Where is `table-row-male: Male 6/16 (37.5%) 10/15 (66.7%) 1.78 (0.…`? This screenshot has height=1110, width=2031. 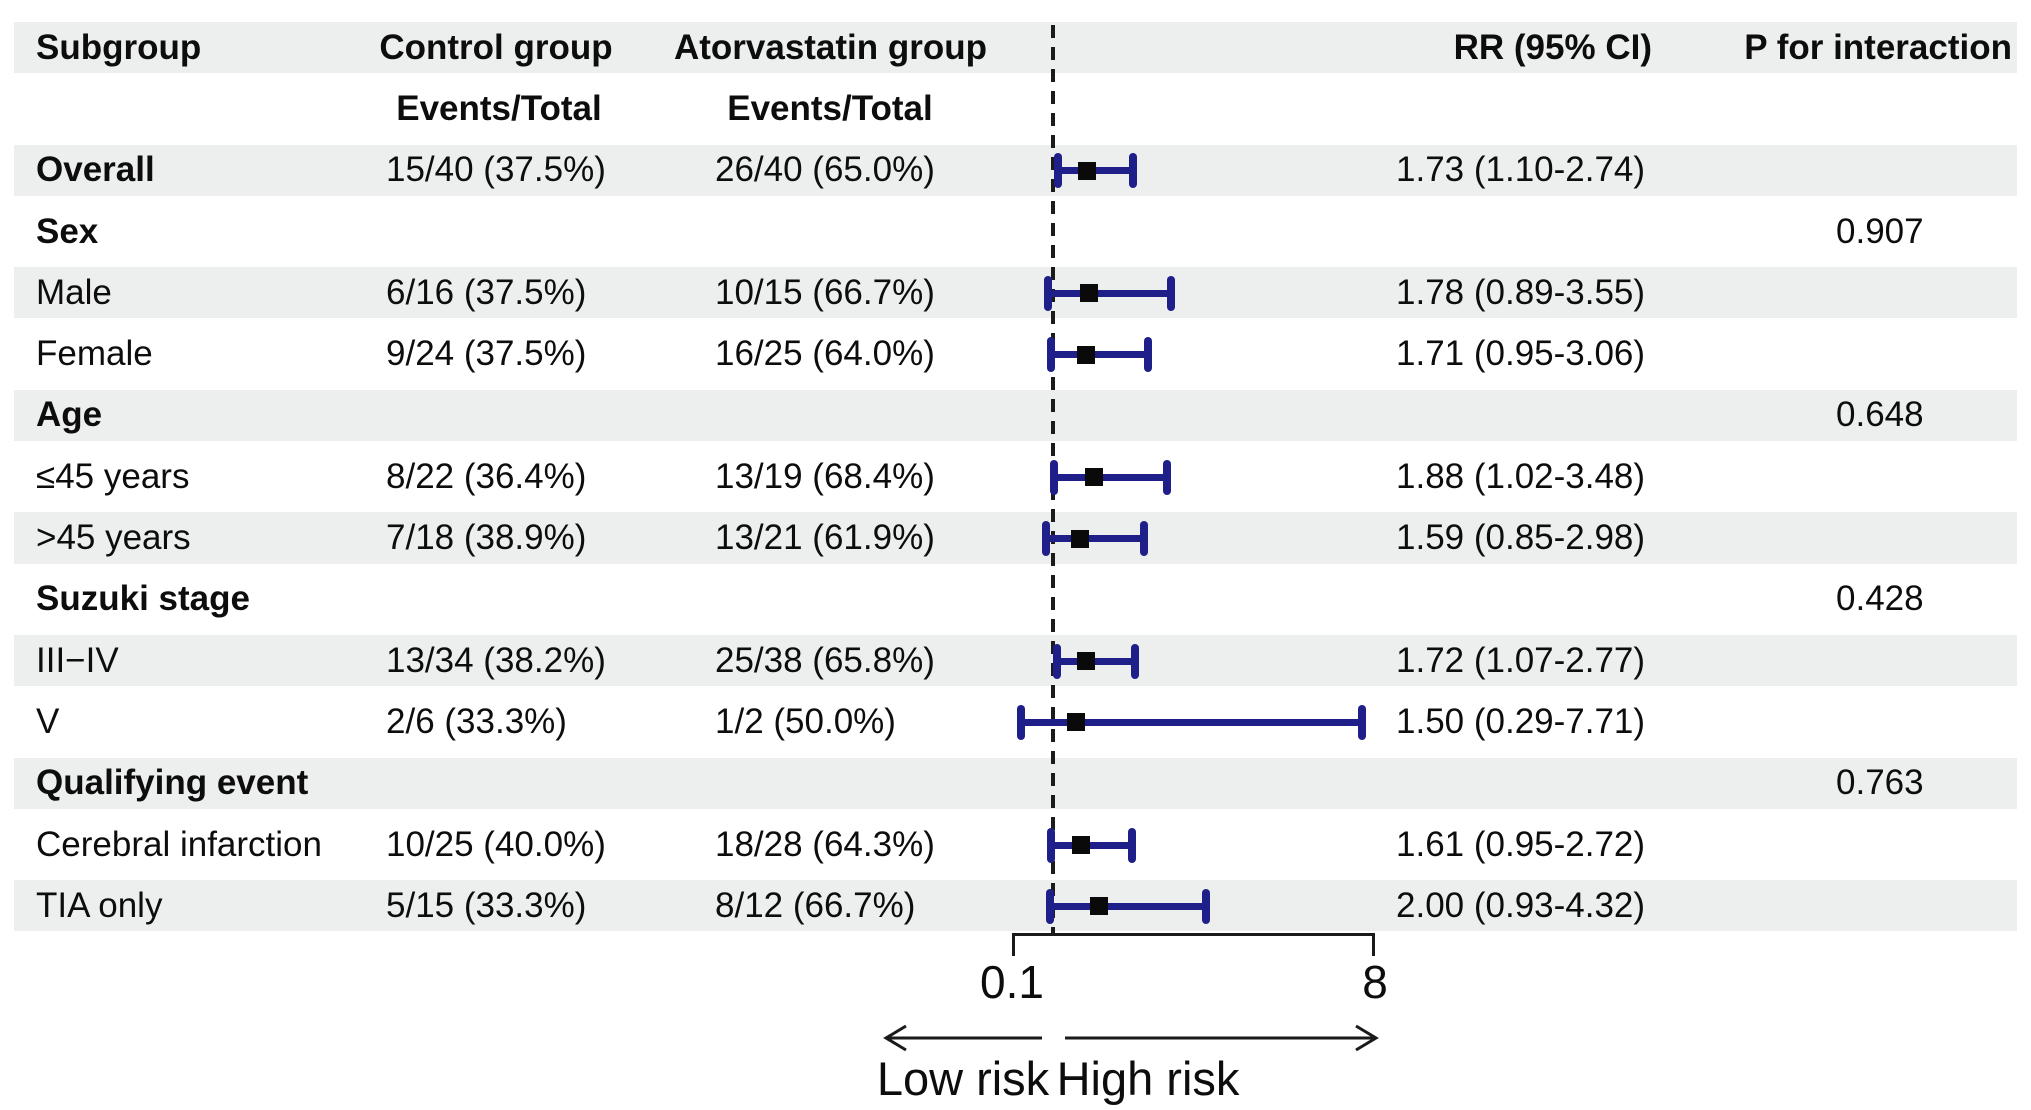 table-row-male: Male 6/16 (37.5%) 10/15 (66.7%) 1.78 (0.… is located at coordinates (1015, 292).